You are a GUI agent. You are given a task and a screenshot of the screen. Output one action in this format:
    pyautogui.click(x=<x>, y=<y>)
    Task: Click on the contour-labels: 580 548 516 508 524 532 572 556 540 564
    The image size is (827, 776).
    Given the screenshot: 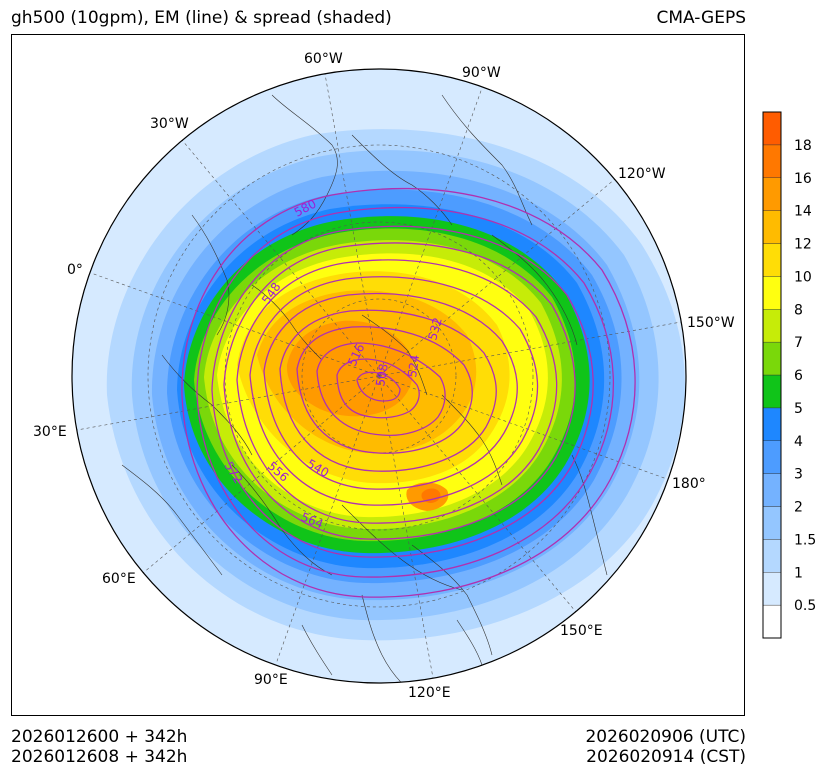 What is the action you would take?
    pyautogui.click(x=332, y=364)
    